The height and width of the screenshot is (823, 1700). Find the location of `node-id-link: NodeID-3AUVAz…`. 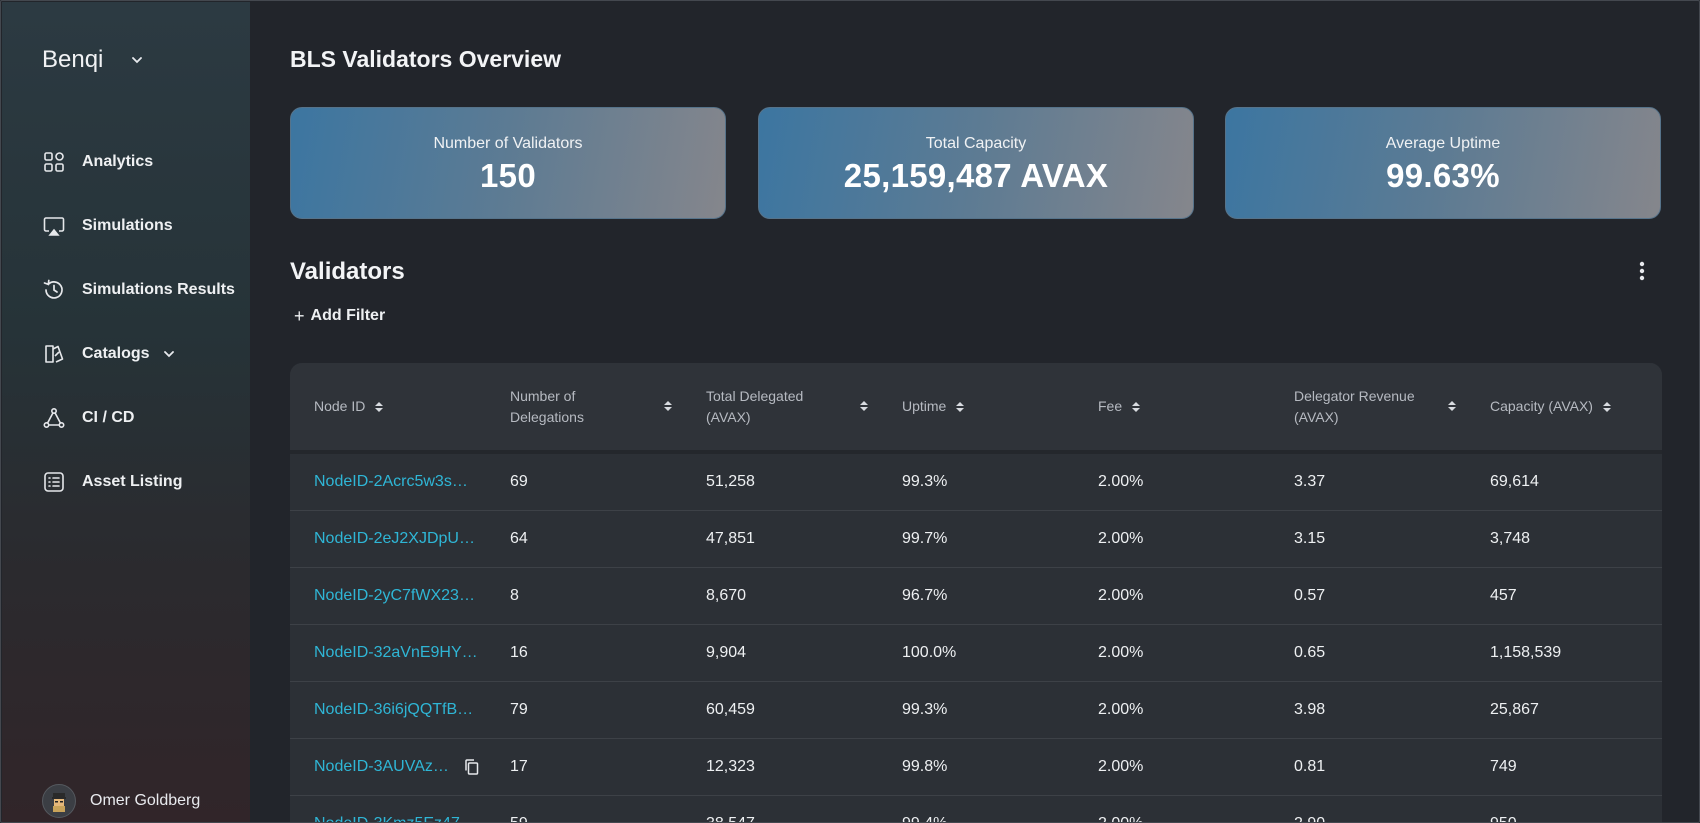

node-id-link: NodeID-3AUVAz… is located at coordinates (381, 766).